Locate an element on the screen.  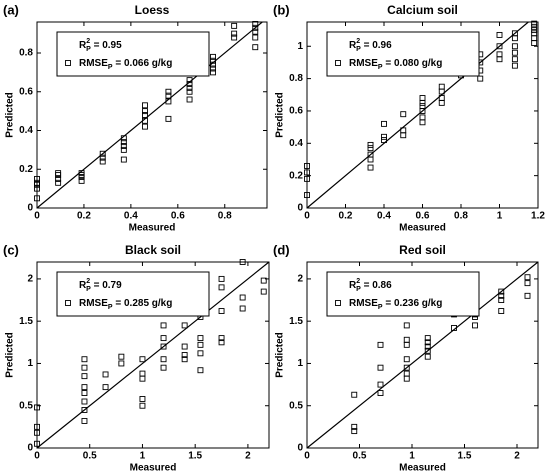
y-tick-label: 0.6 is located at coordinates (26, 91).